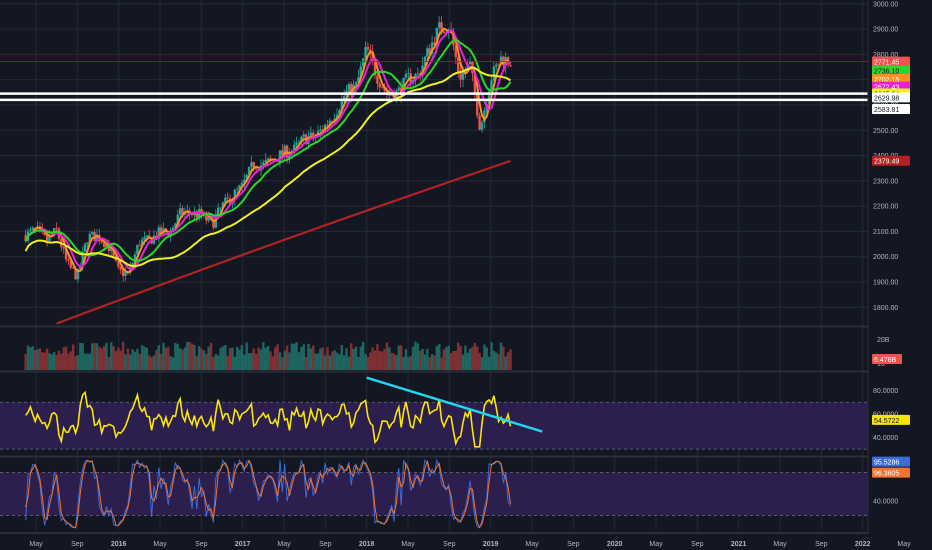 The height and width of the screenshot is (550, 932). What do you see at coordinates (454, 404) in the screenshot?
I see `rsi-trendline` at bounding box center [454, 404].